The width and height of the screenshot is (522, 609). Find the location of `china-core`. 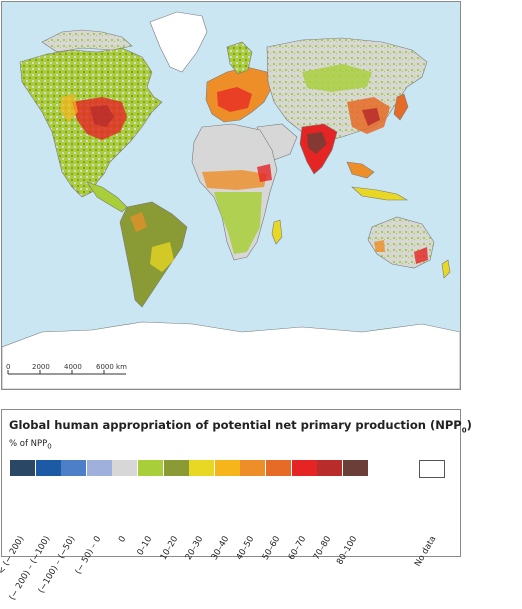

china-core is located at coordinates (371, 117).